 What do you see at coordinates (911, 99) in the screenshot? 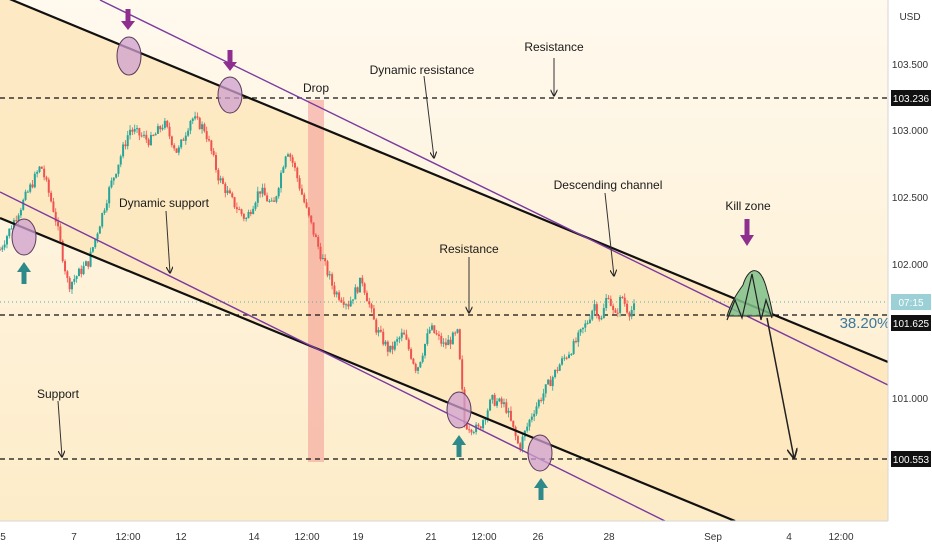
I see `price-tag-text: 103.236` at bounding box center [911, 99].